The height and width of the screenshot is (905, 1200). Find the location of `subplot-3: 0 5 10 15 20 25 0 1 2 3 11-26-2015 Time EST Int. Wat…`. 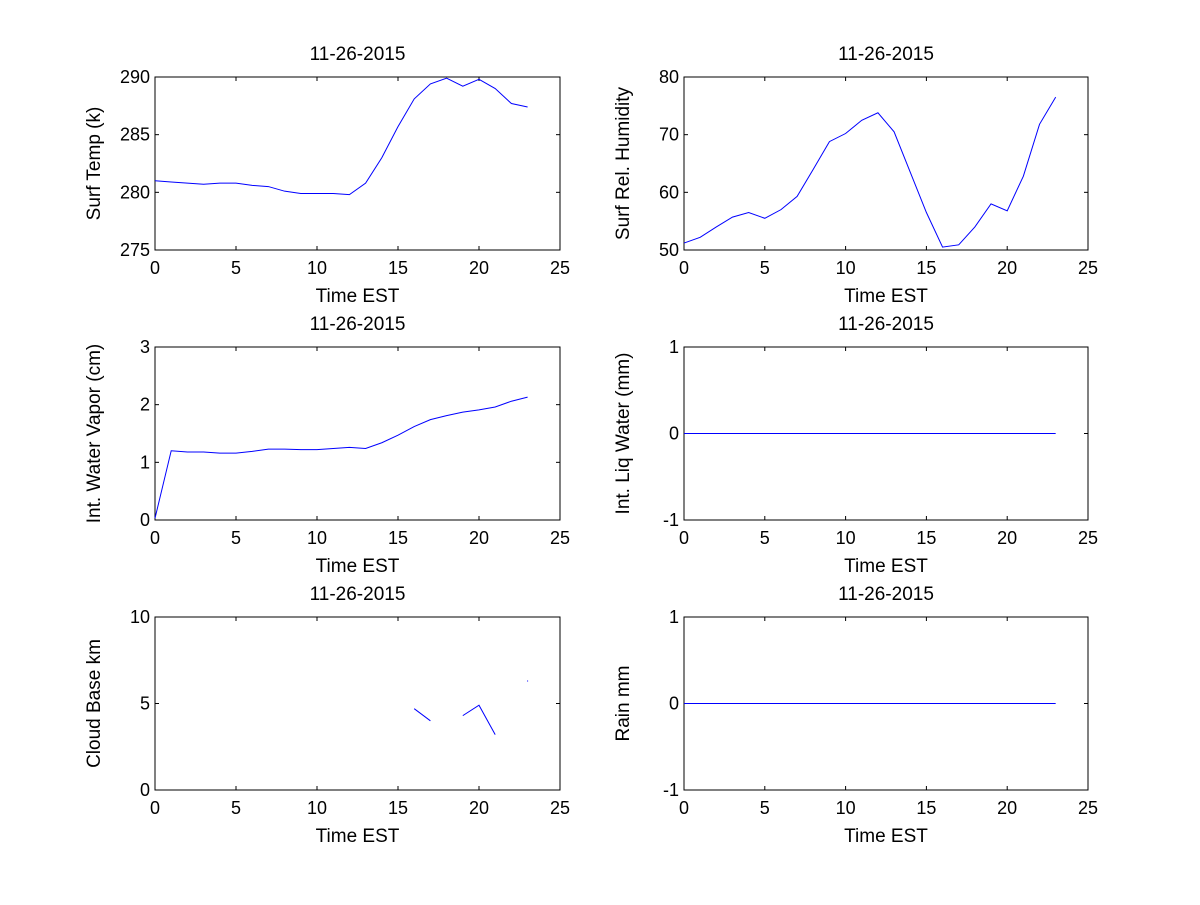

subplot-3: 0 5 10 15 20 25 0 1 2 3 11-26-2015 Time EST Int. Wat… is located at coordinates (327, 445).